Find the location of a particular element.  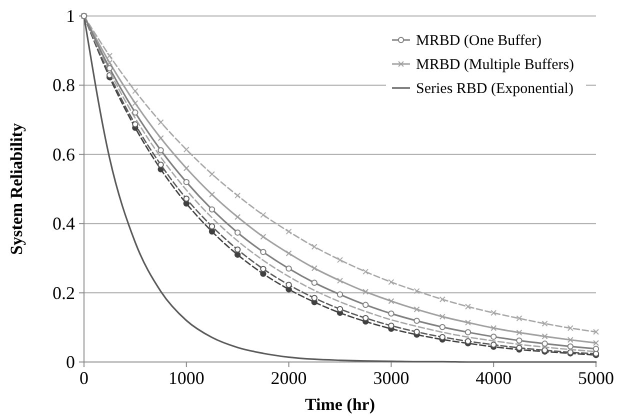

x-tick-label: 1000 is located at coordinates (186, 378).